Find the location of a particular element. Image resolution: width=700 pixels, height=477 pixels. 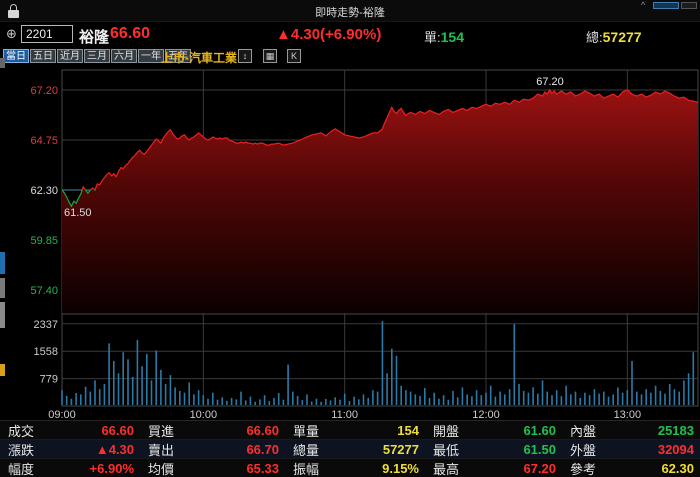

svg-text: 62.30 is located at coordinates (44, 191).